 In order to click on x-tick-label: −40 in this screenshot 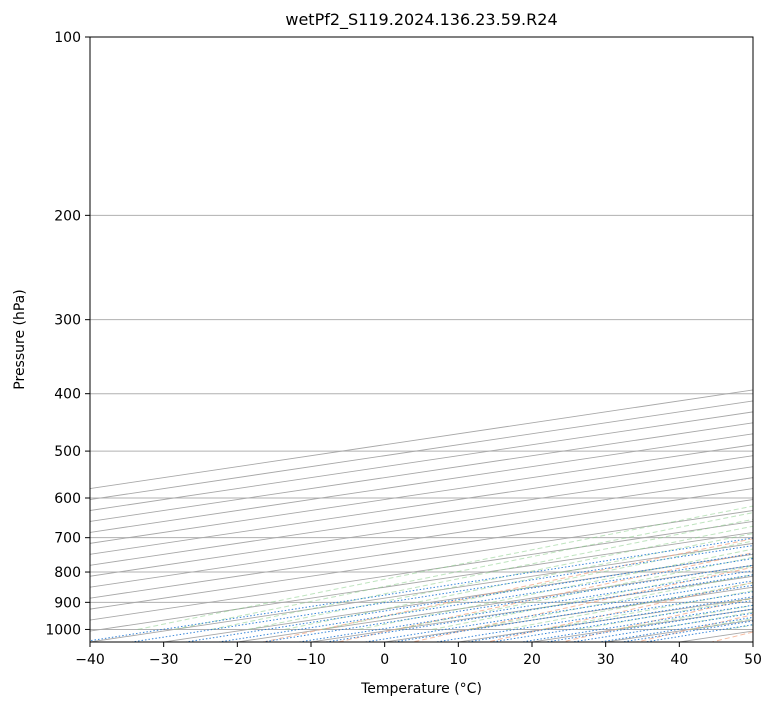, I will do `click(90, 660)`.